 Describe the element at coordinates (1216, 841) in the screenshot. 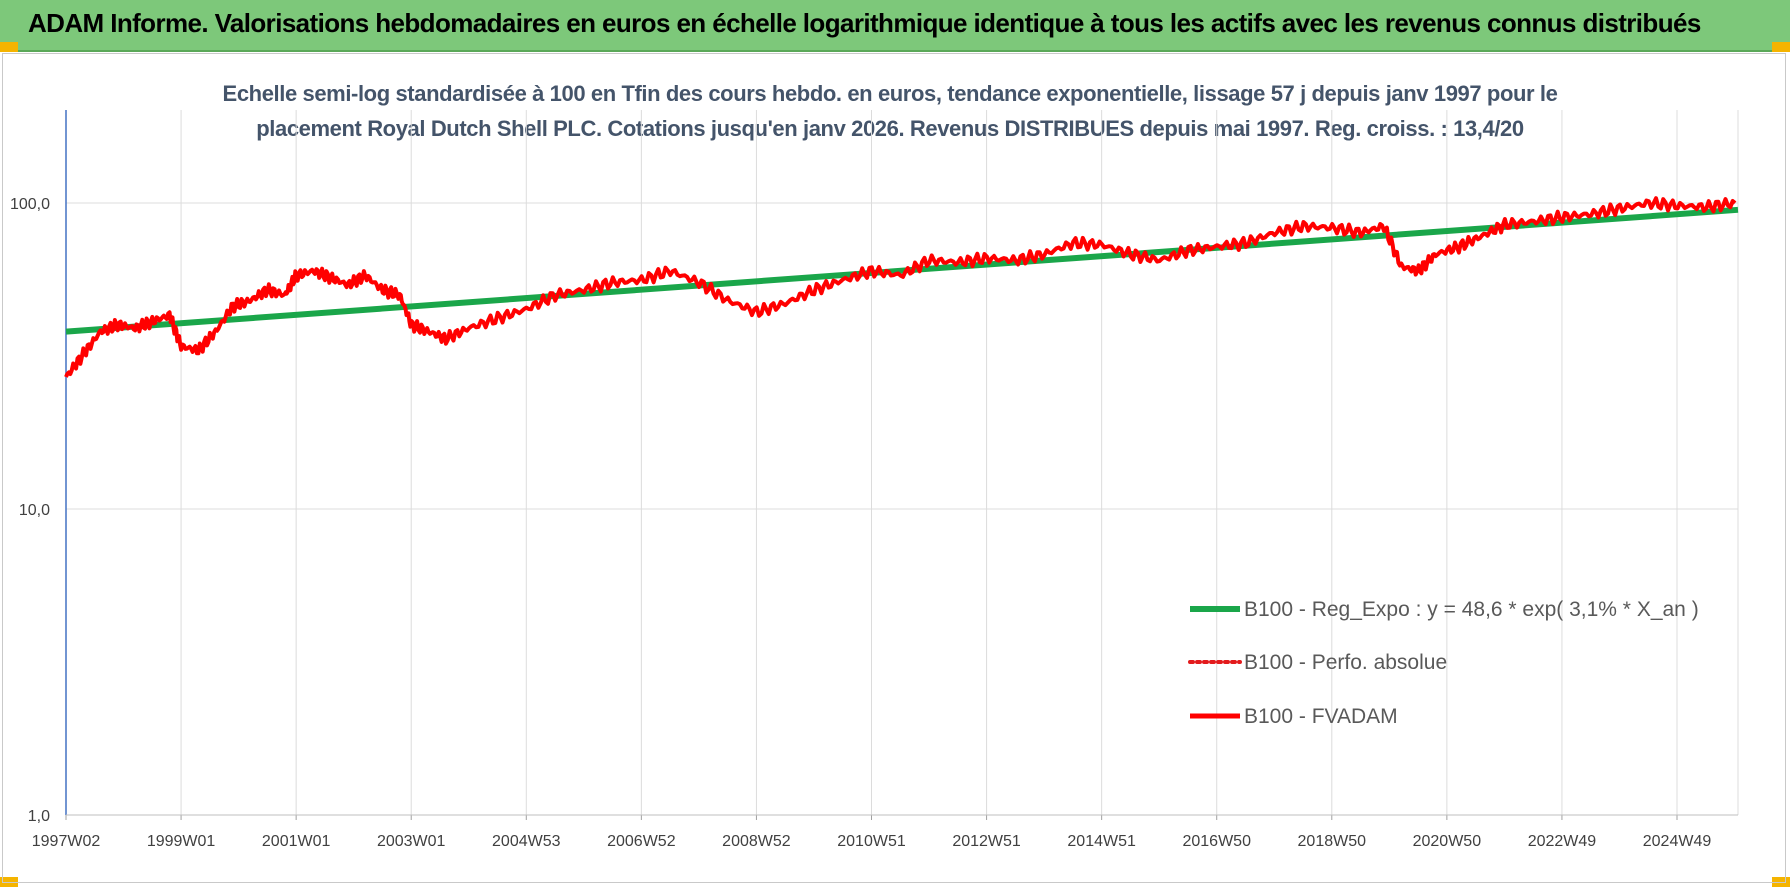

I see `x-tick-label: 2016W50` at that location.